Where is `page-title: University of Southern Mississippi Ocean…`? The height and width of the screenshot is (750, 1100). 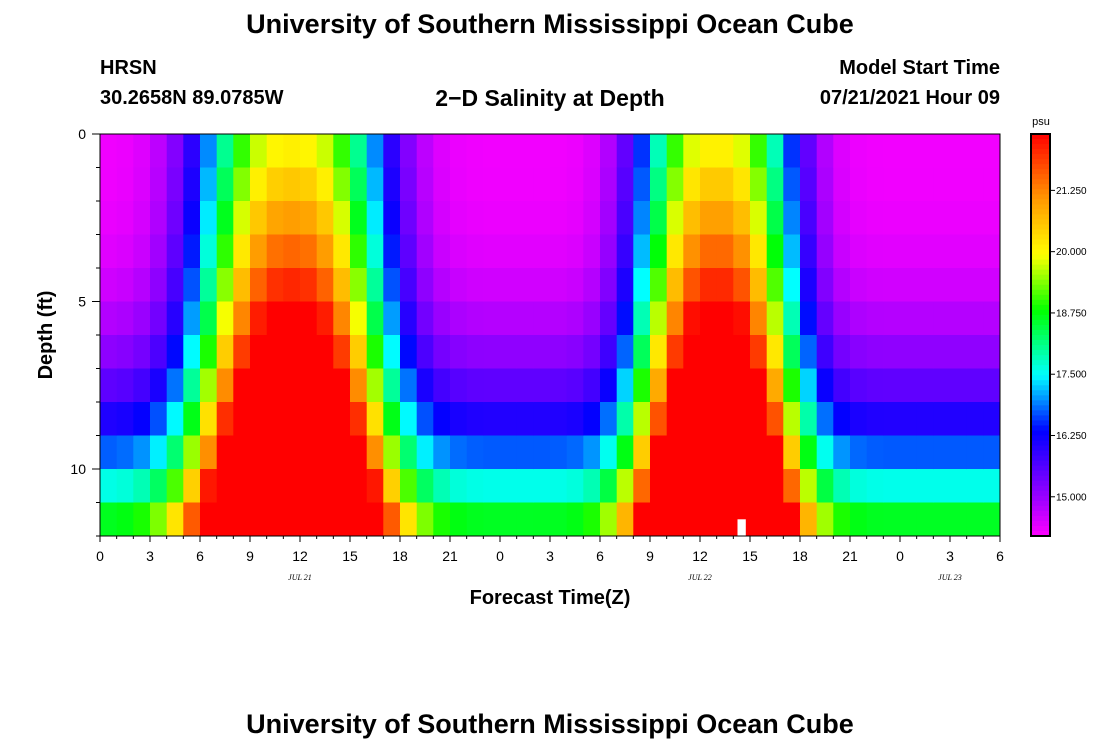 page-title: University of Southern Mississippi Ocean… is located at coordinates (550, 24).